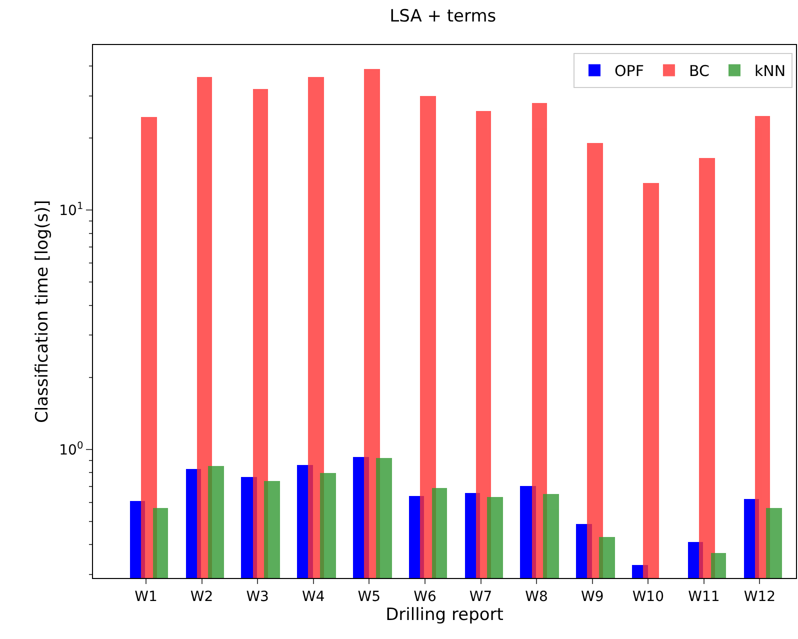 The width and height of the screenshot is (798, 639). Describe the element at coordinates (71, 449) in the screenshot. I see `y-tick-label: 10$^{0}$` at that location.